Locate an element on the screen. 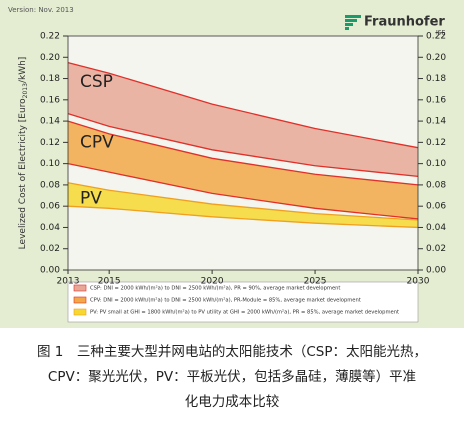  y-tick-label: 0.18 is located at coordinates (50, 79).